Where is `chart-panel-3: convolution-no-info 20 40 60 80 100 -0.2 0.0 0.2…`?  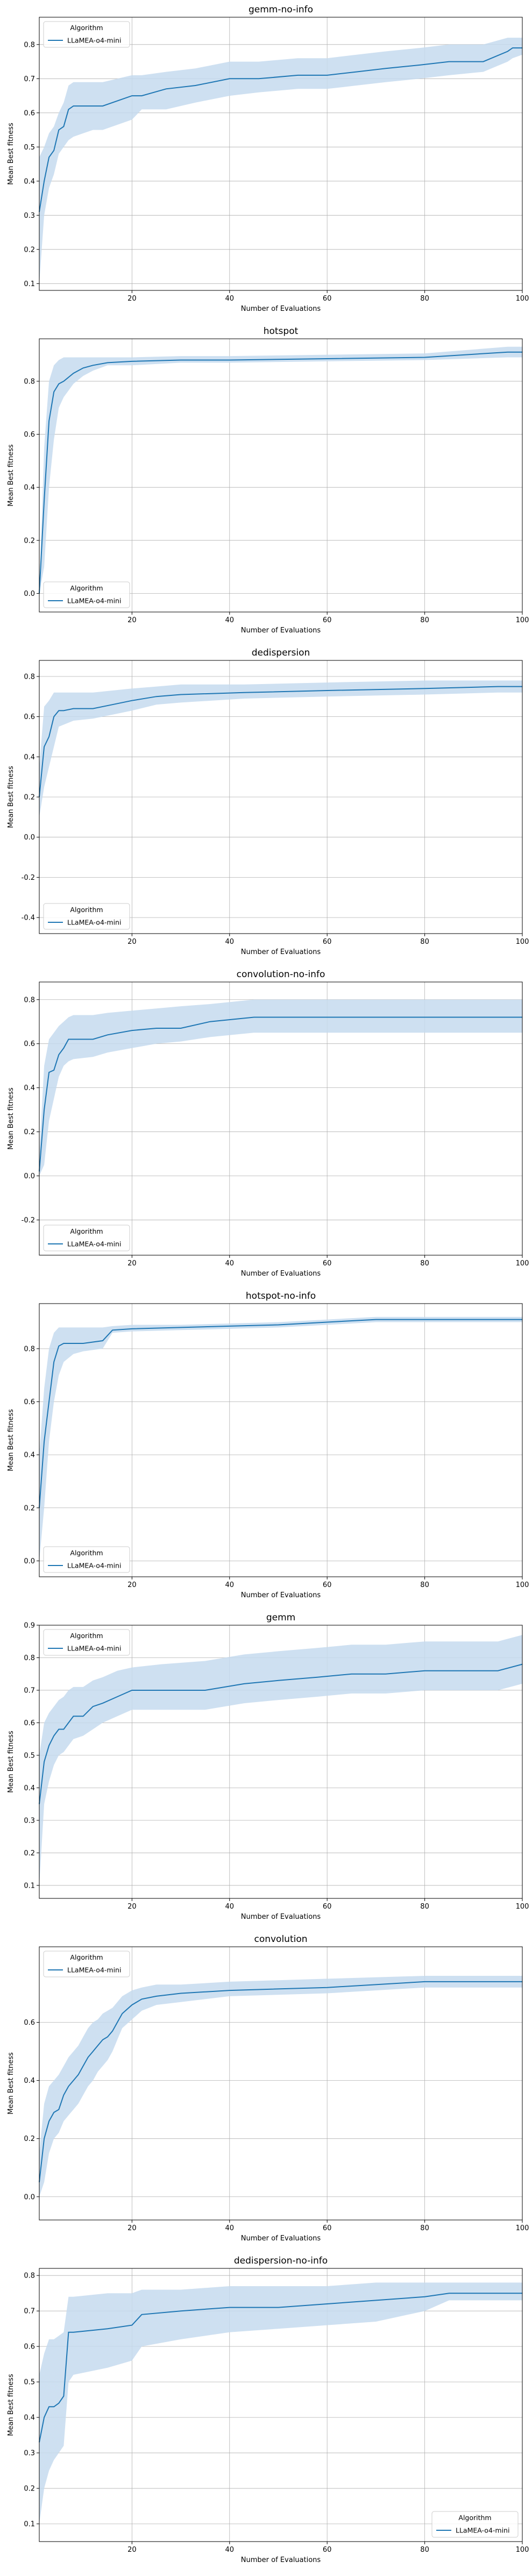 chart-panel-3: convolution-no-info 20 40 60 80 100 -0.2 0.0 0.2… is located at coordinates (268, 1123).